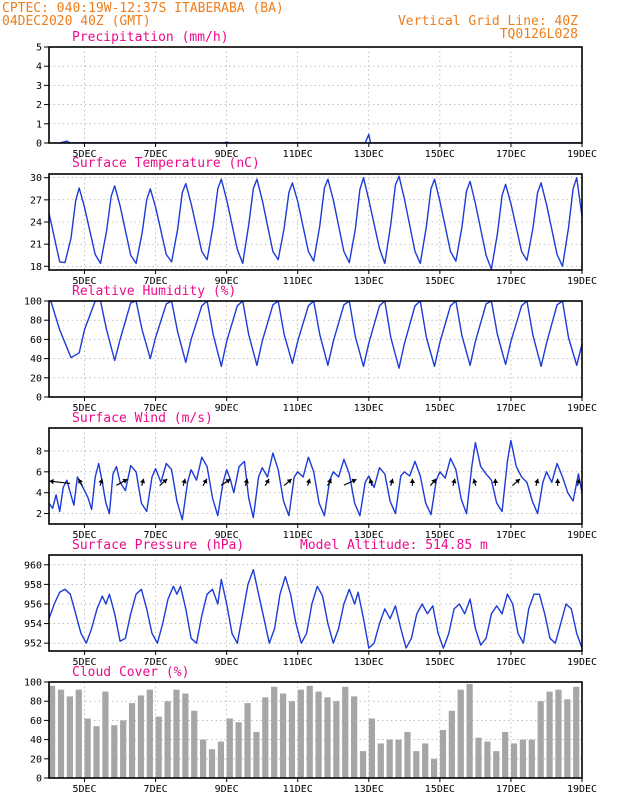 Image resolution: width=618 pixels, height=800 pixels. I want to click on series-line-precipitation, so click(320, 138).